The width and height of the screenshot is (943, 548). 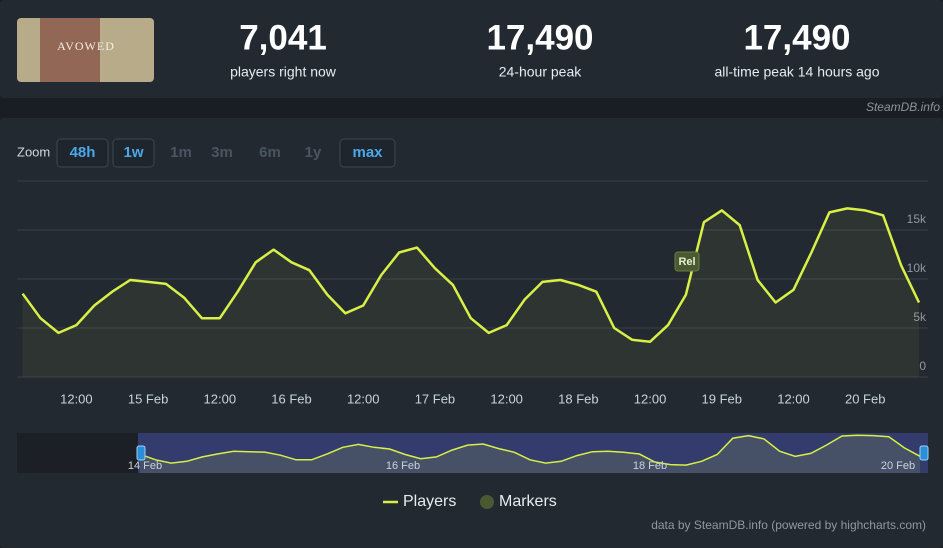 I want to click on zoom-button-label: 48h, so click(x=83, y=152).